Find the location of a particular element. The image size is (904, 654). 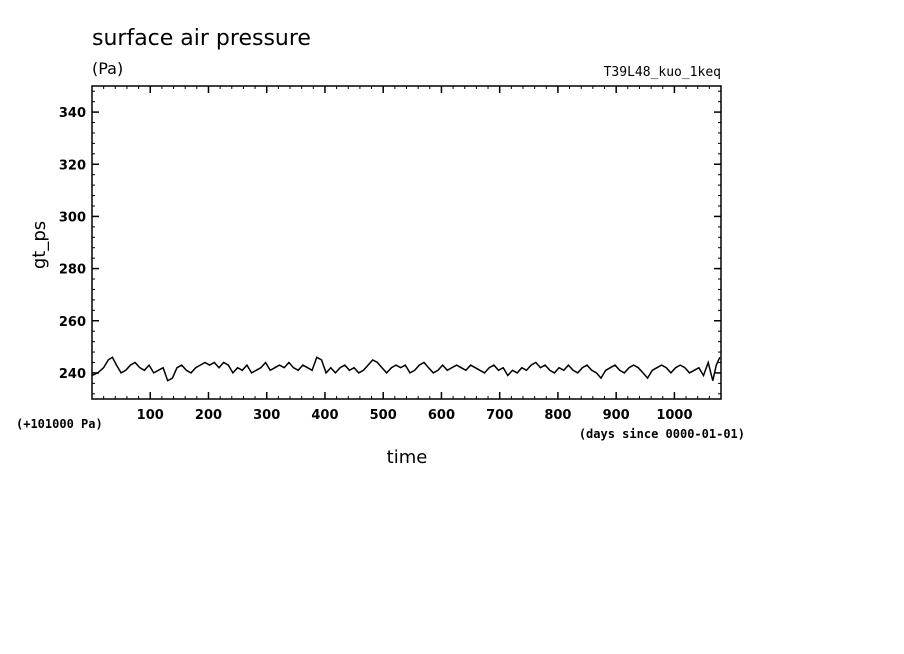

x-units-note: (days since 0000-01-01) is located at coordinates (662, 434).